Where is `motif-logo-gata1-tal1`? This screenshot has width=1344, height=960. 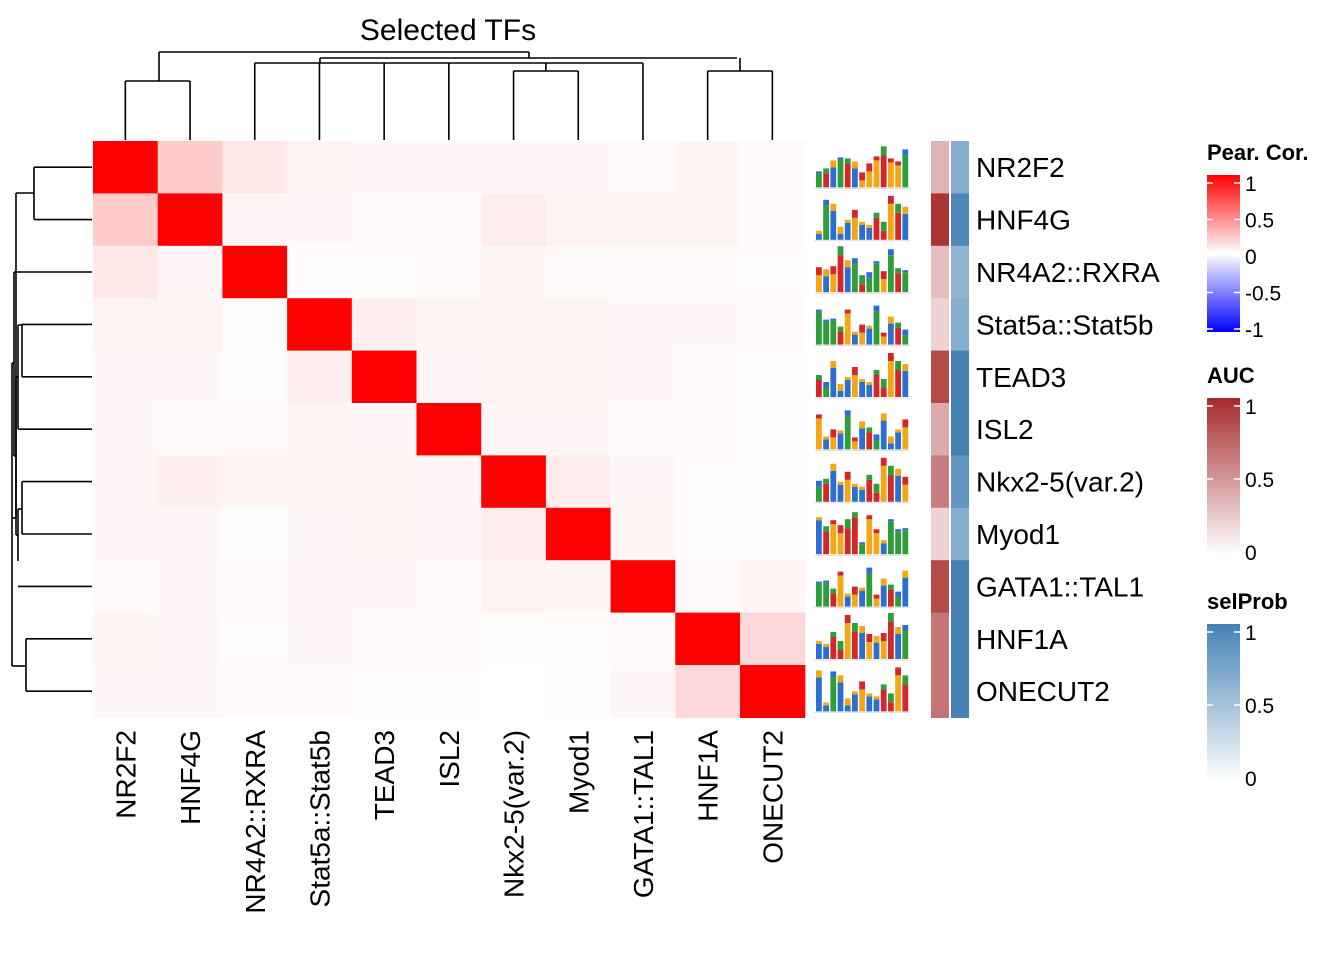 motif-logo-gata1-tal1 is located at coordinates (862, 588).